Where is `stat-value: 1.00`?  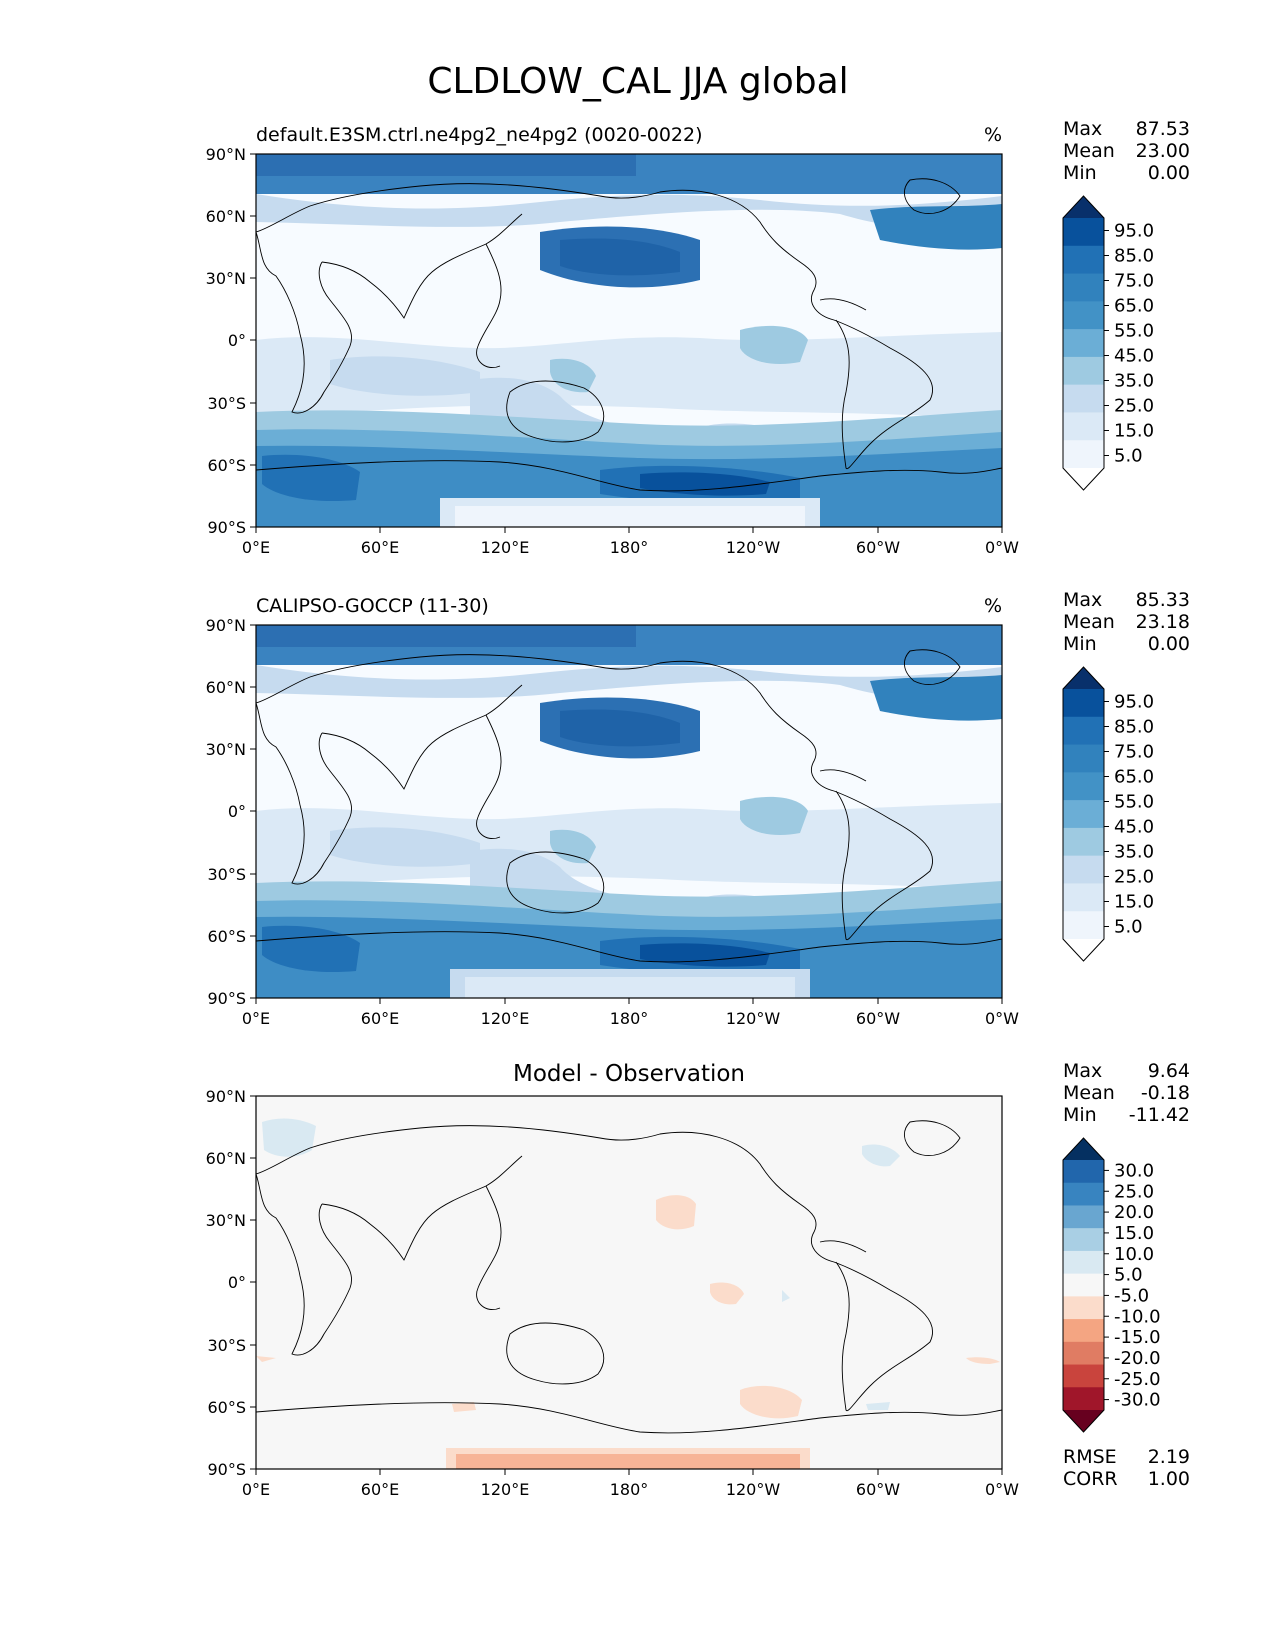 stat-value: 1.00 is located at coordinates (1169, 1479).